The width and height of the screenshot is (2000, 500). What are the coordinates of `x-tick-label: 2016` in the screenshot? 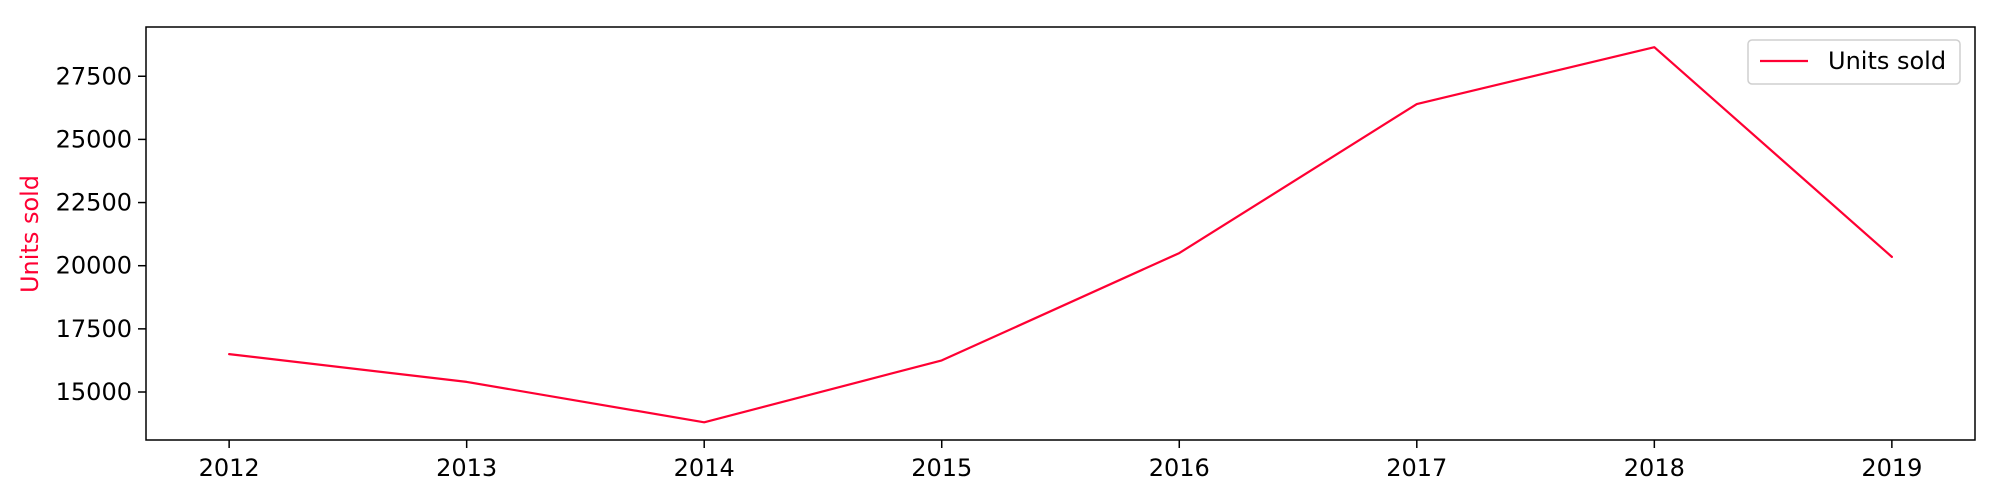 It's located at (1179, 468).